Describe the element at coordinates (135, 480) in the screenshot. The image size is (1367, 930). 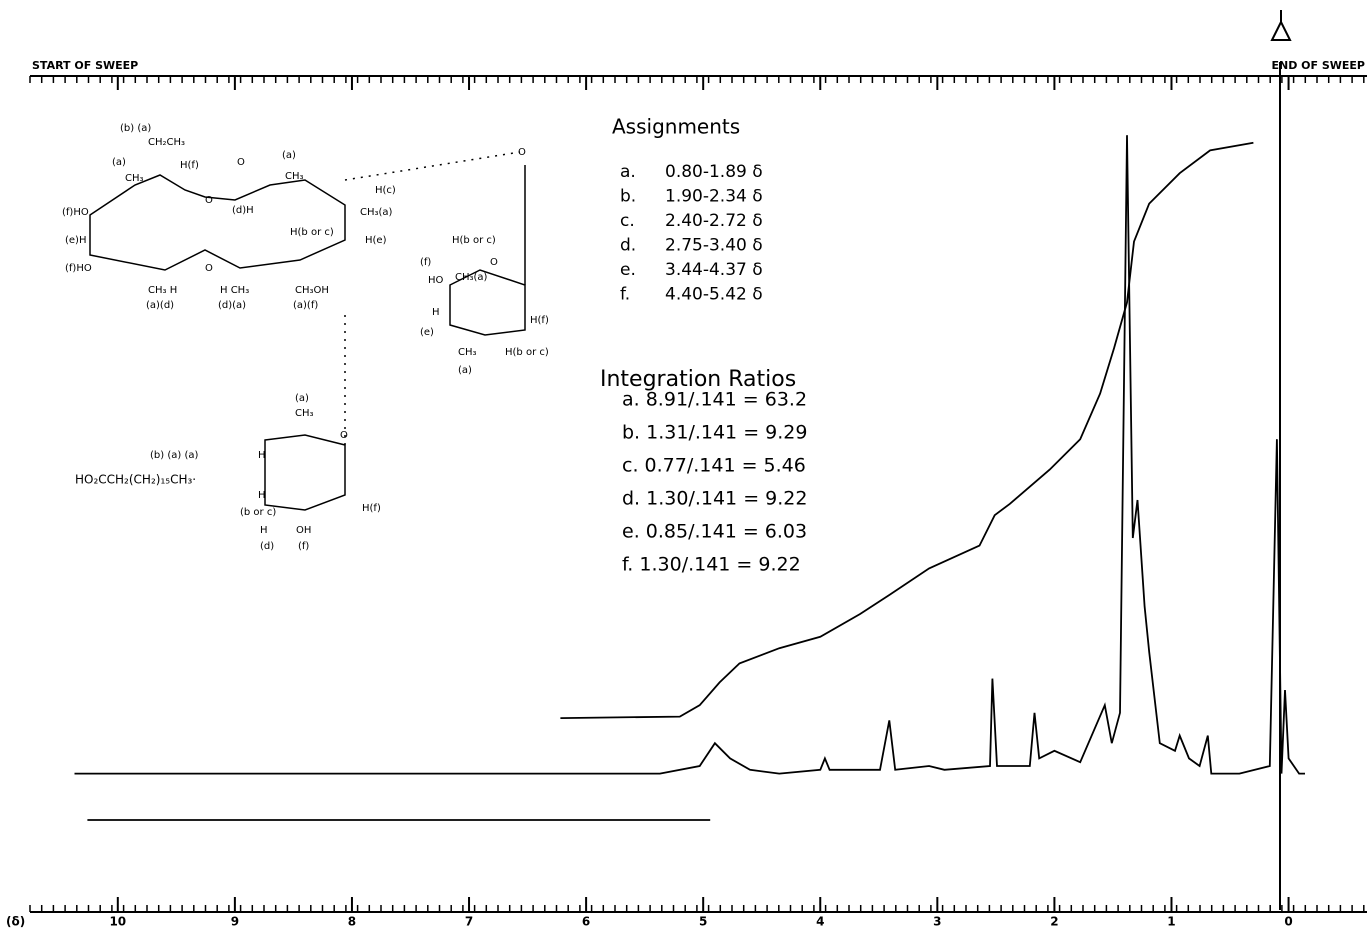
I see `structure-label: HO₂CCH₂(CH₂)₁₅CH₃·` at that location.